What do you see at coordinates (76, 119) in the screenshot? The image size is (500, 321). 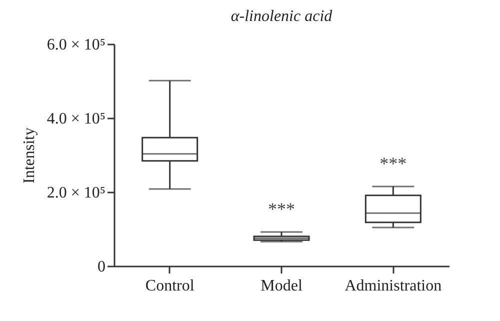 I see `y-tick-label: 4.0 × 10⁵` at bounding box center [76, 119].